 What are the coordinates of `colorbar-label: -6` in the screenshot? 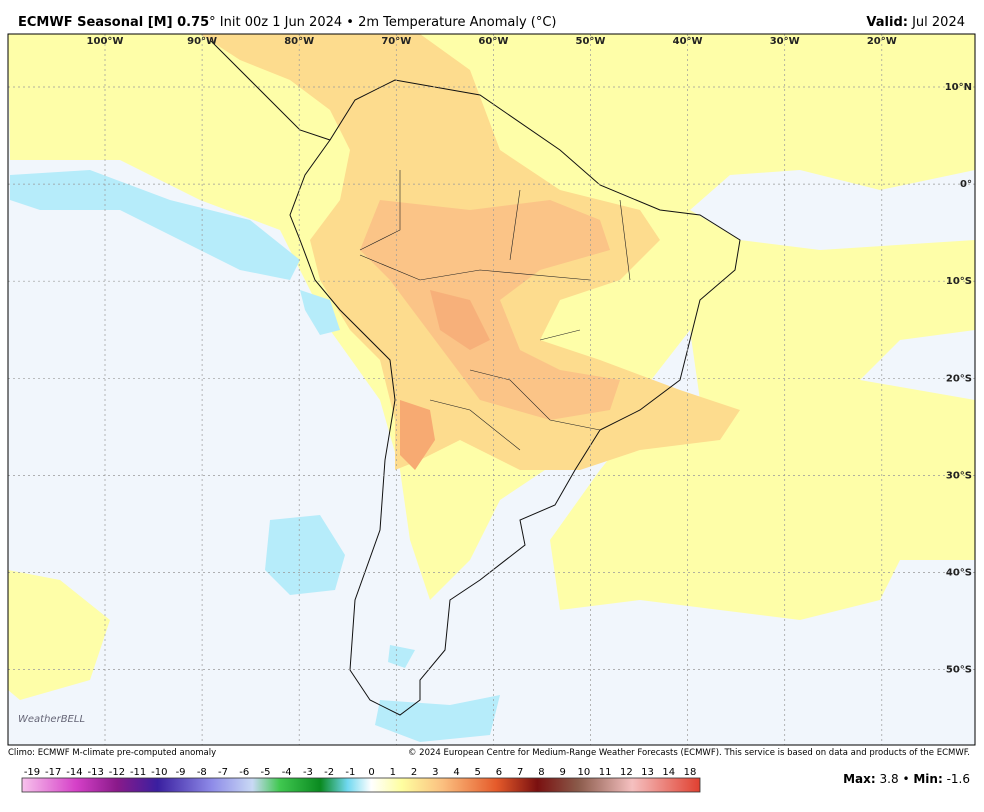 It's located at (244, 772).